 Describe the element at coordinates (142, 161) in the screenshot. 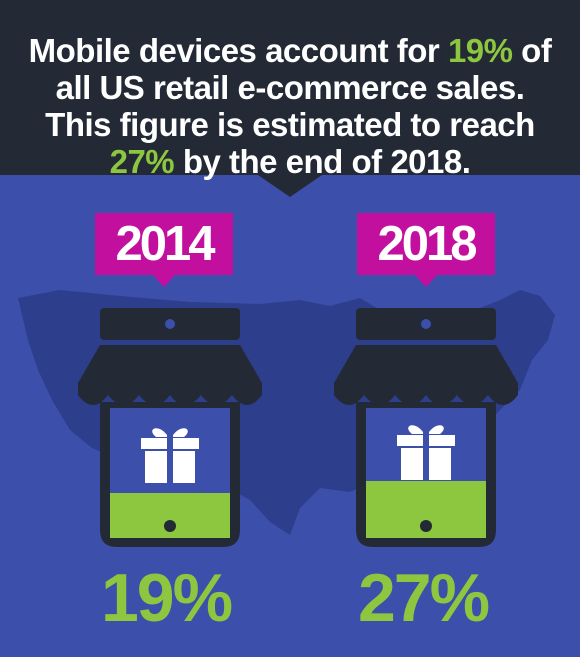

I see `headline-highlight-27: 27%` at that location.